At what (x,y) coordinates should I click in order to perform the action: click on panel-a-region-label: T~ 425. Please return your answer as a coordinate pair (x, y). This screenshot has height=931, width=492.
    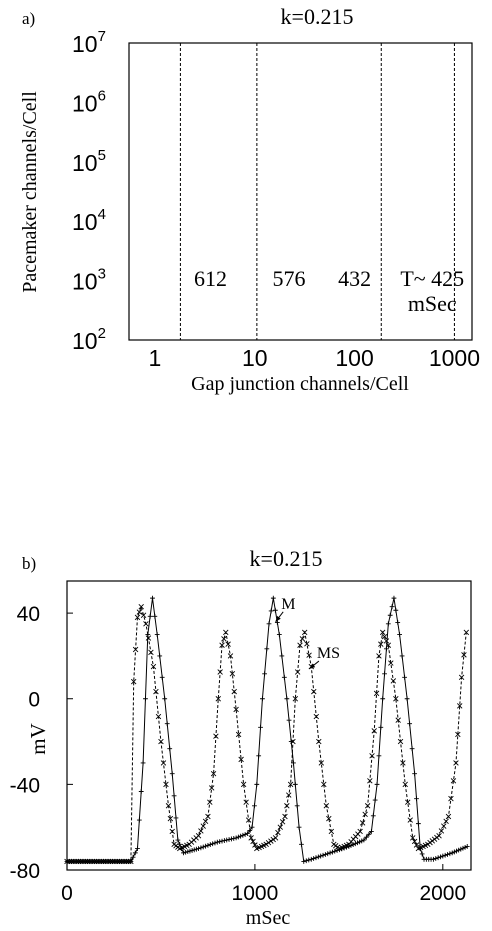
    Looking at the image, I should click on (432, 278).